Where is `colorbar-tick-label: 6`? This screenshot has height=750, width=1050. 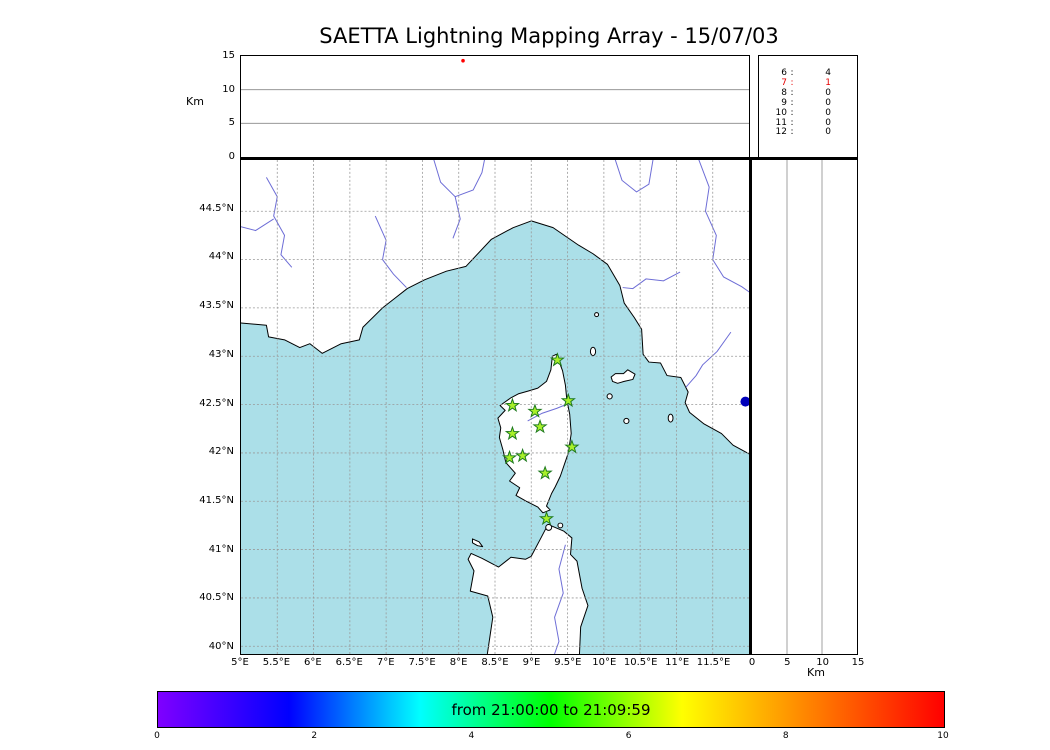
colorbar-tick-label: 6 is located at coordinates (628, 736).